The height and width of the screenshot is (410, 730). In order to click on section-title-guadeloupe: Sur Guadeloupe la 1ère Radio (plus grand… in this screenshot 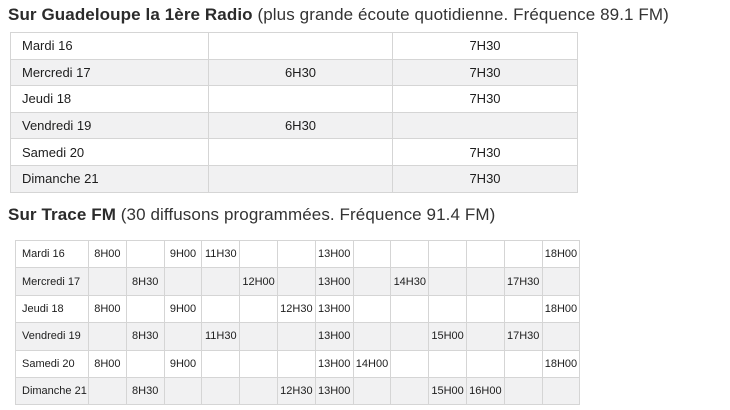, I will do `click(338, 15)`.